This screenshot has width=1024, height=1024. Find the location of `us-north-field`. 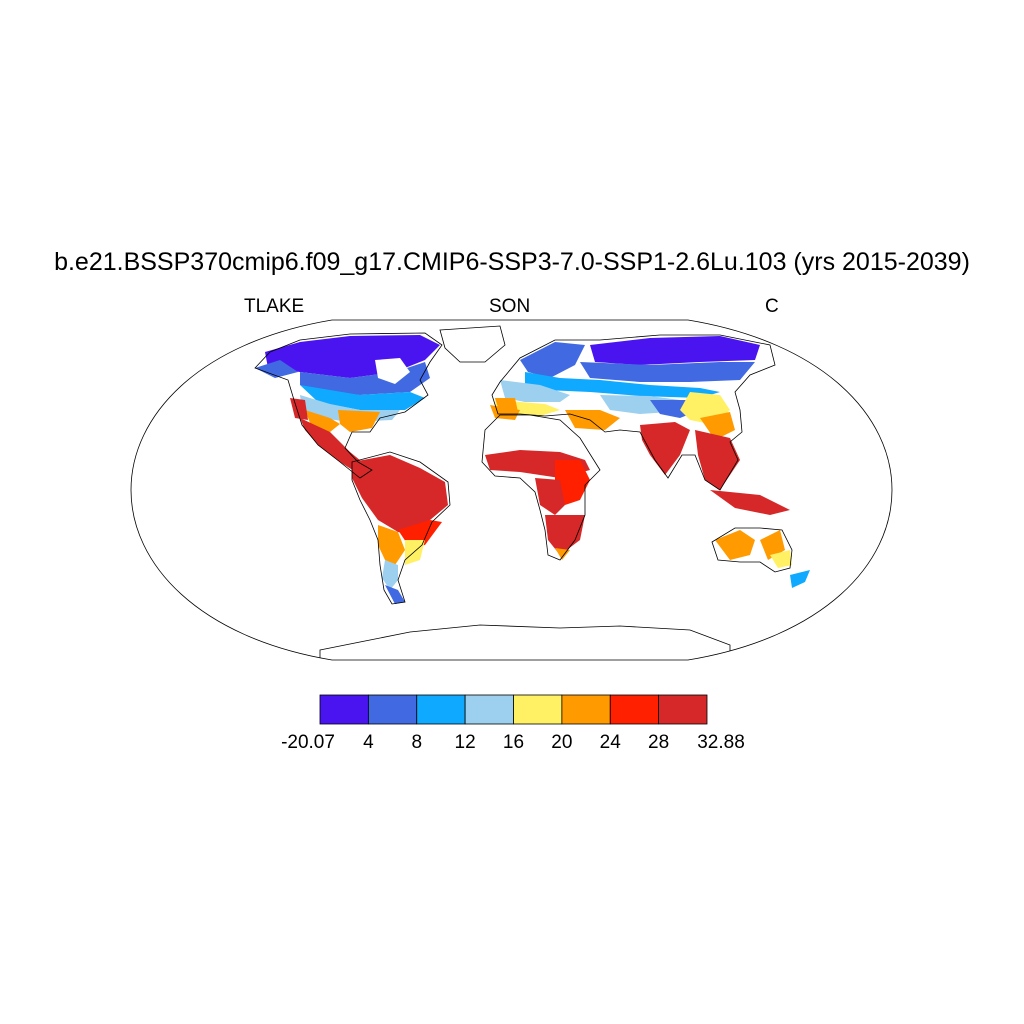

us-north-field is located at coordinates (362, 397).